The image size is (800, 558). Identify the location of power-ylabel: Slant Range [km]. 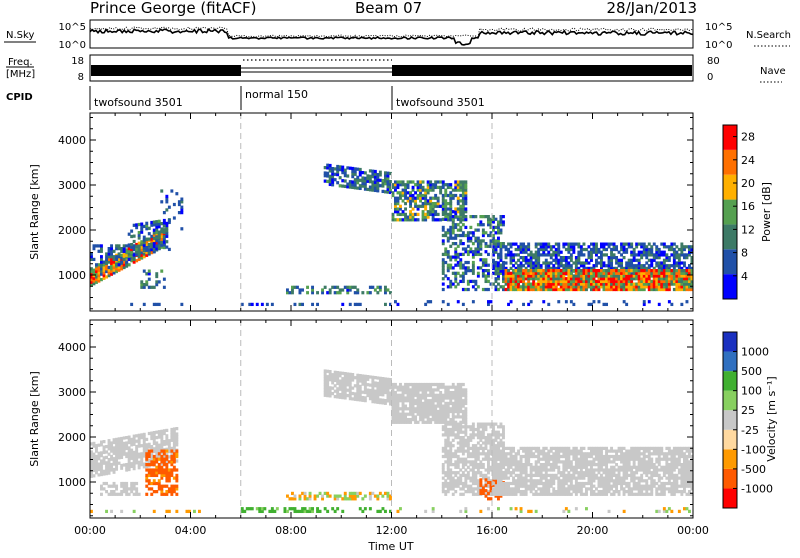
(34, 212).